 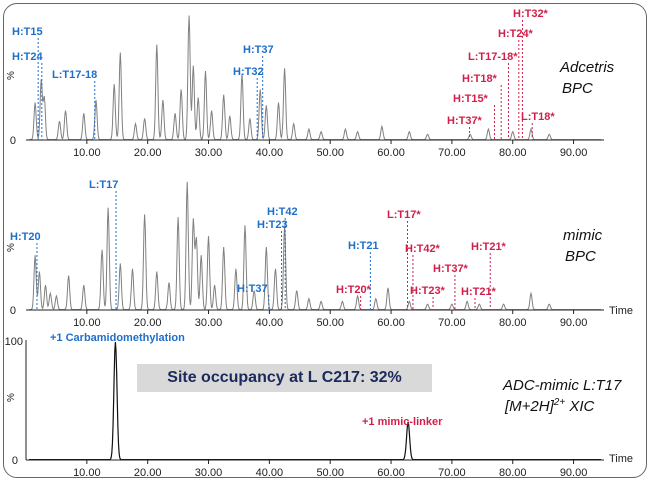 I want to click on xic-ion-label: [M+2H], so click(x=529, y=406).